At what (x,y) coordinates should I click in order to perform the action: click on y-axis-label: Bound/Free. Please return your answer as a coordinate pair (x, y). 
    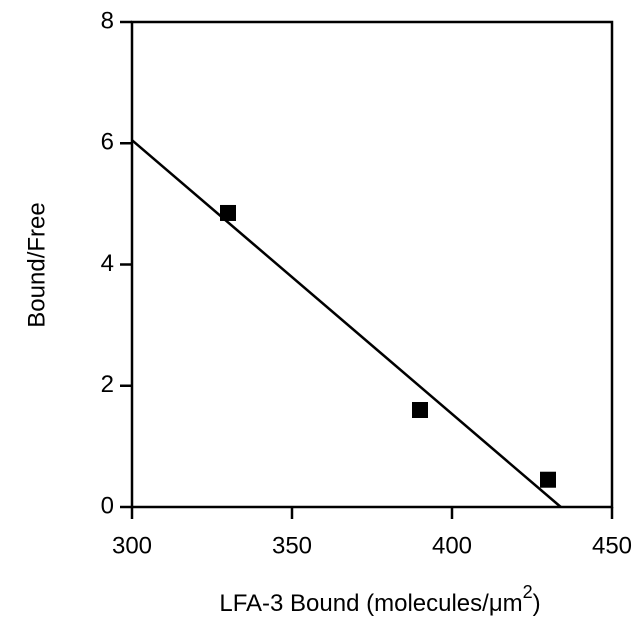
    Looking at the image, I should click on (36, 264).